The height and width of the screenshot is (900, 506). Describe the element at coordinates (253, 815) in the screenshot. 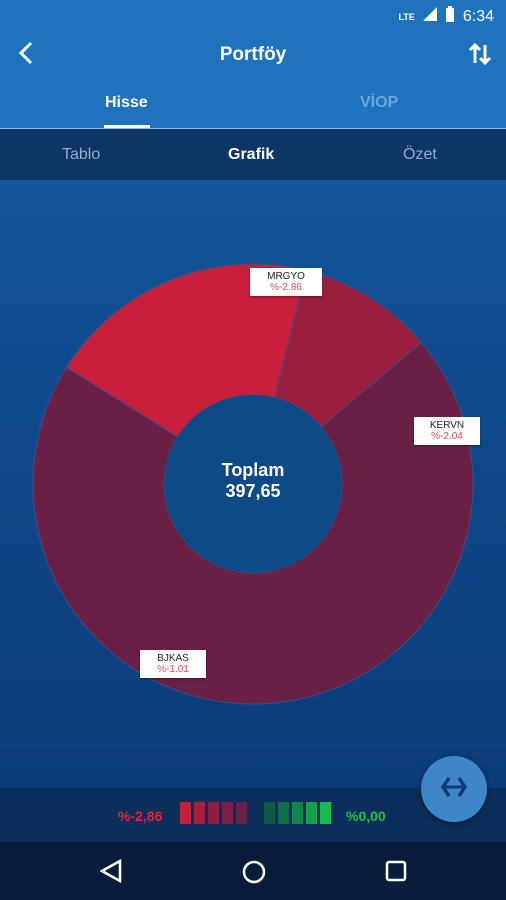

I see `legend-bar: %-2,86 %0,00` at that location.